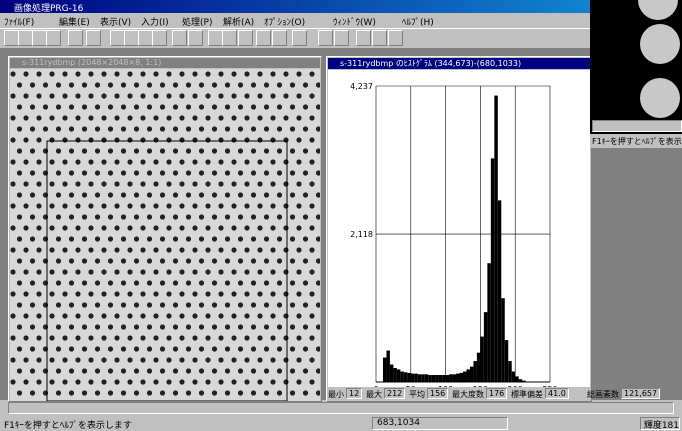  Describe the element at coordinates (468, 394) in the screenshot. I see `stat-label: 最大度数` at that location.